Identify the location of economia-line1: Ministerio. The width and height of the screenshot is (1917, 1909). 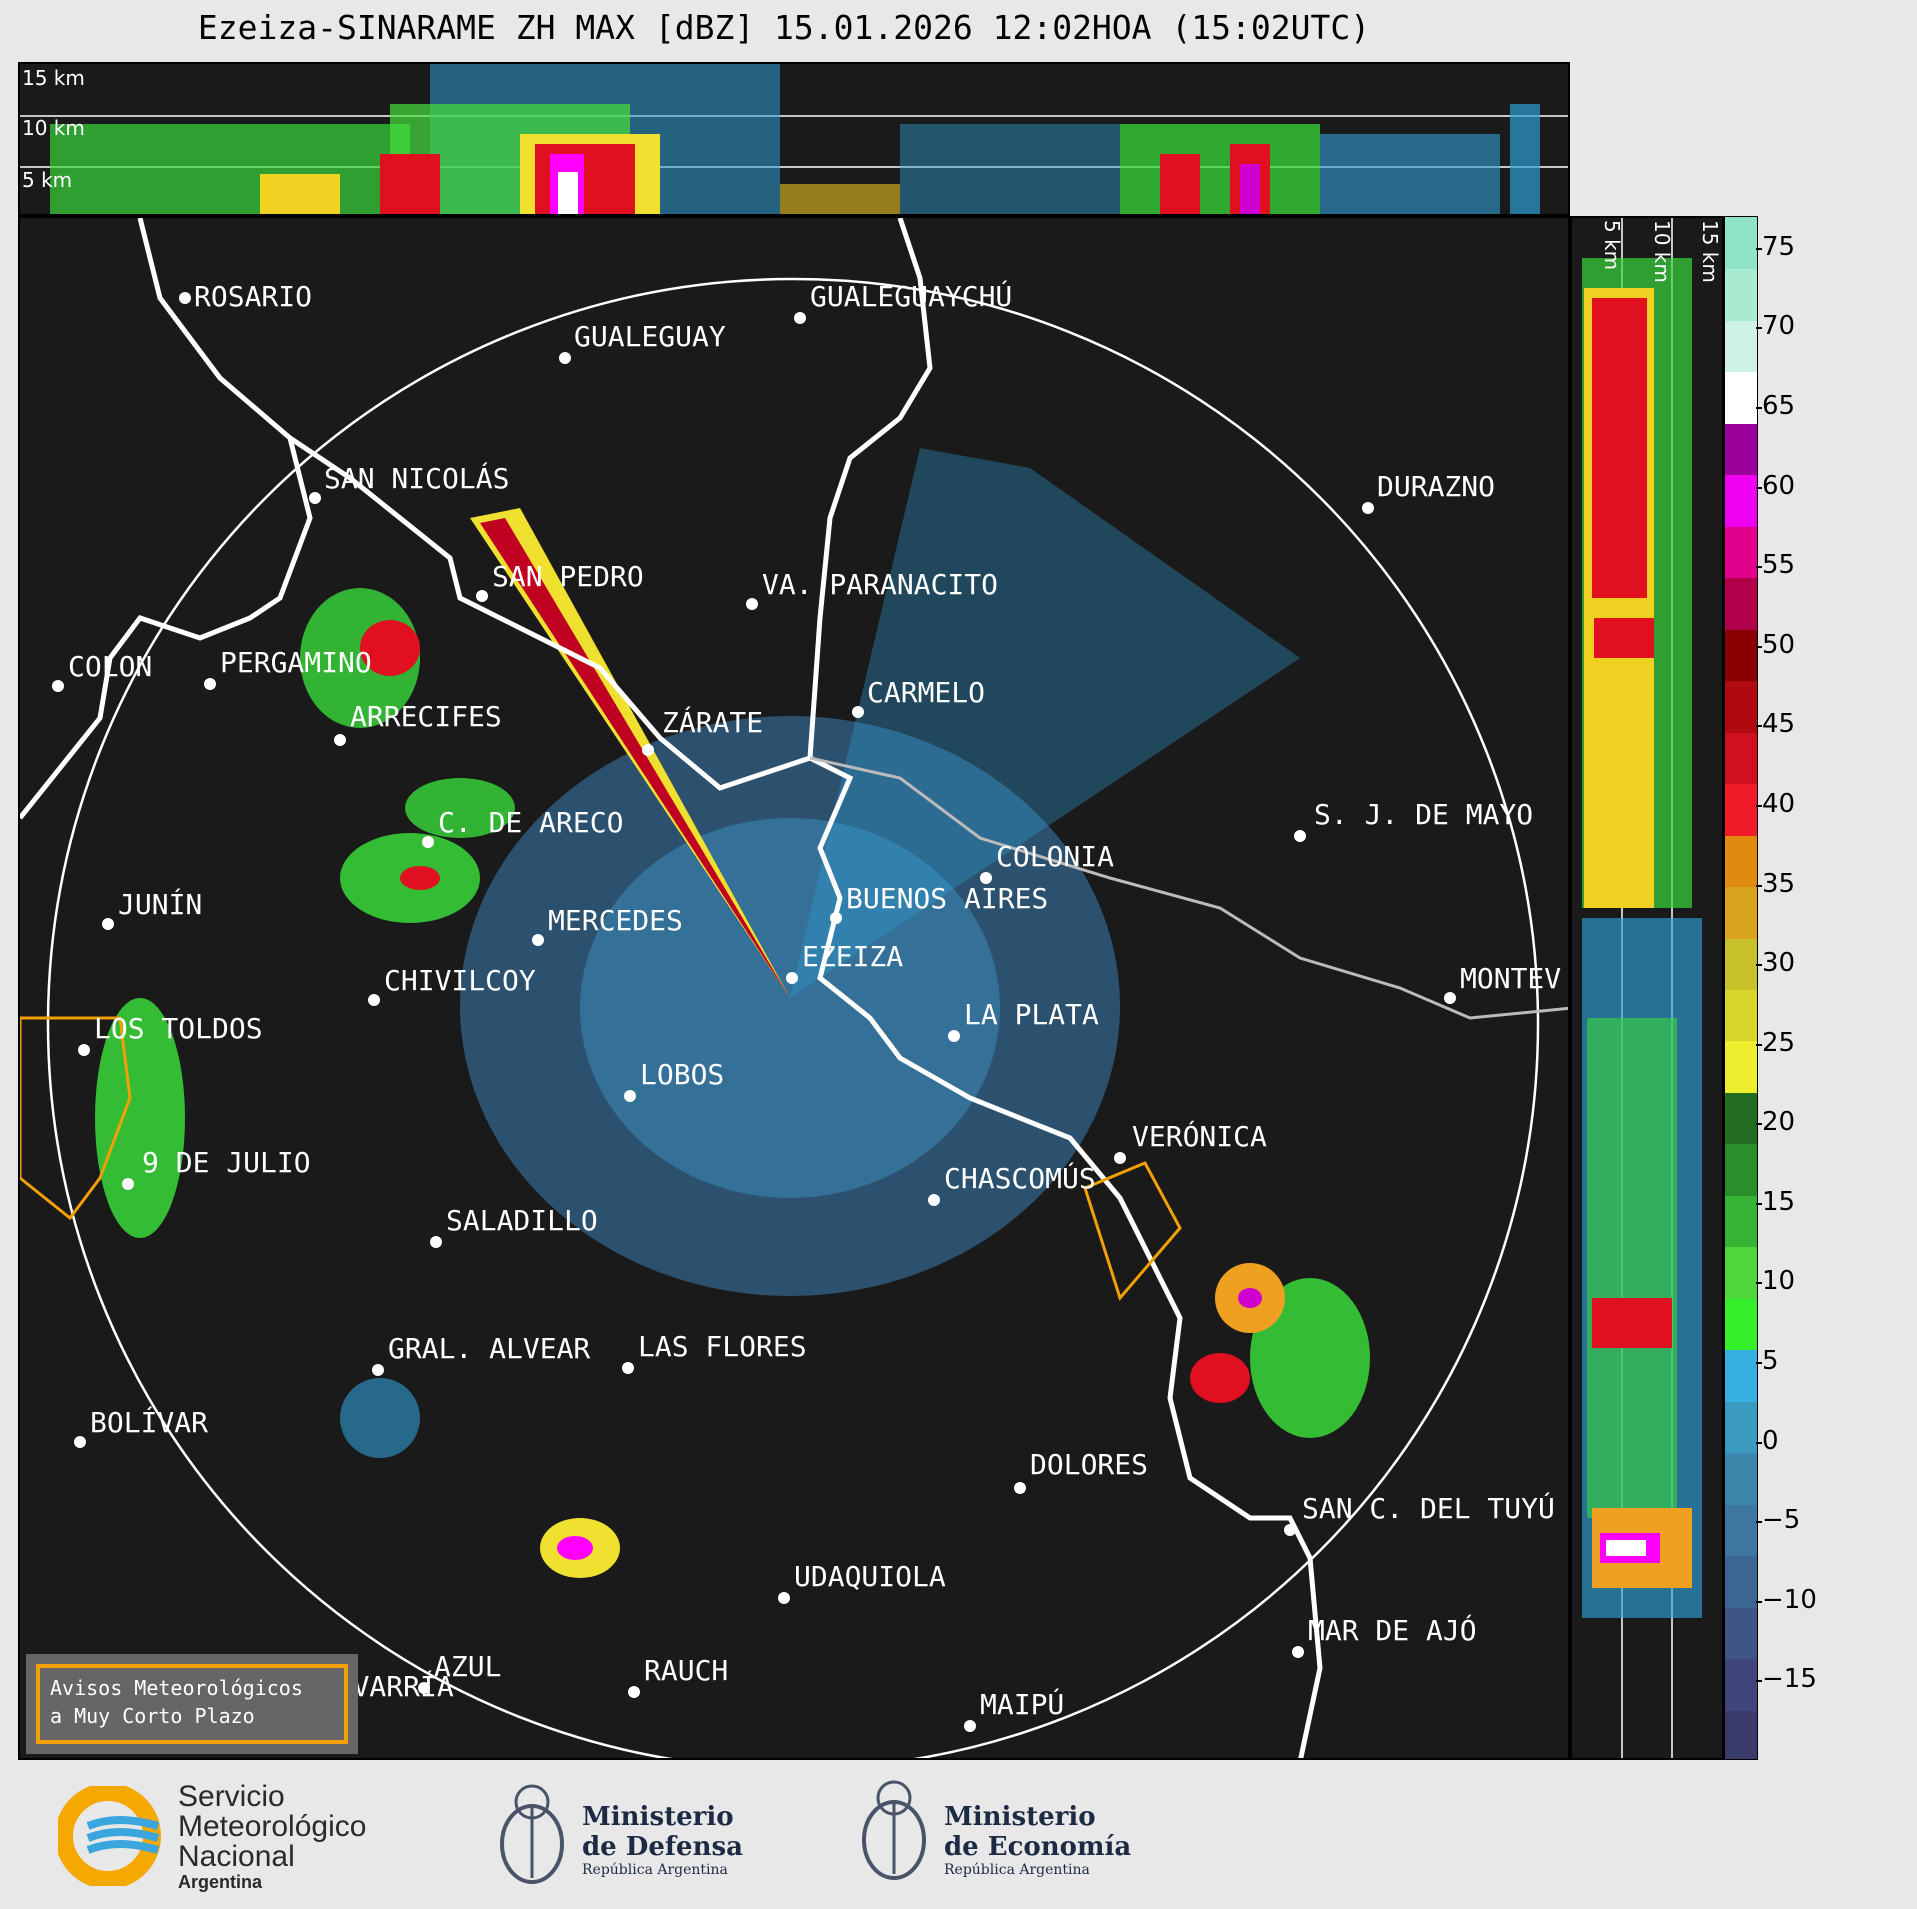
(1020, 1817).